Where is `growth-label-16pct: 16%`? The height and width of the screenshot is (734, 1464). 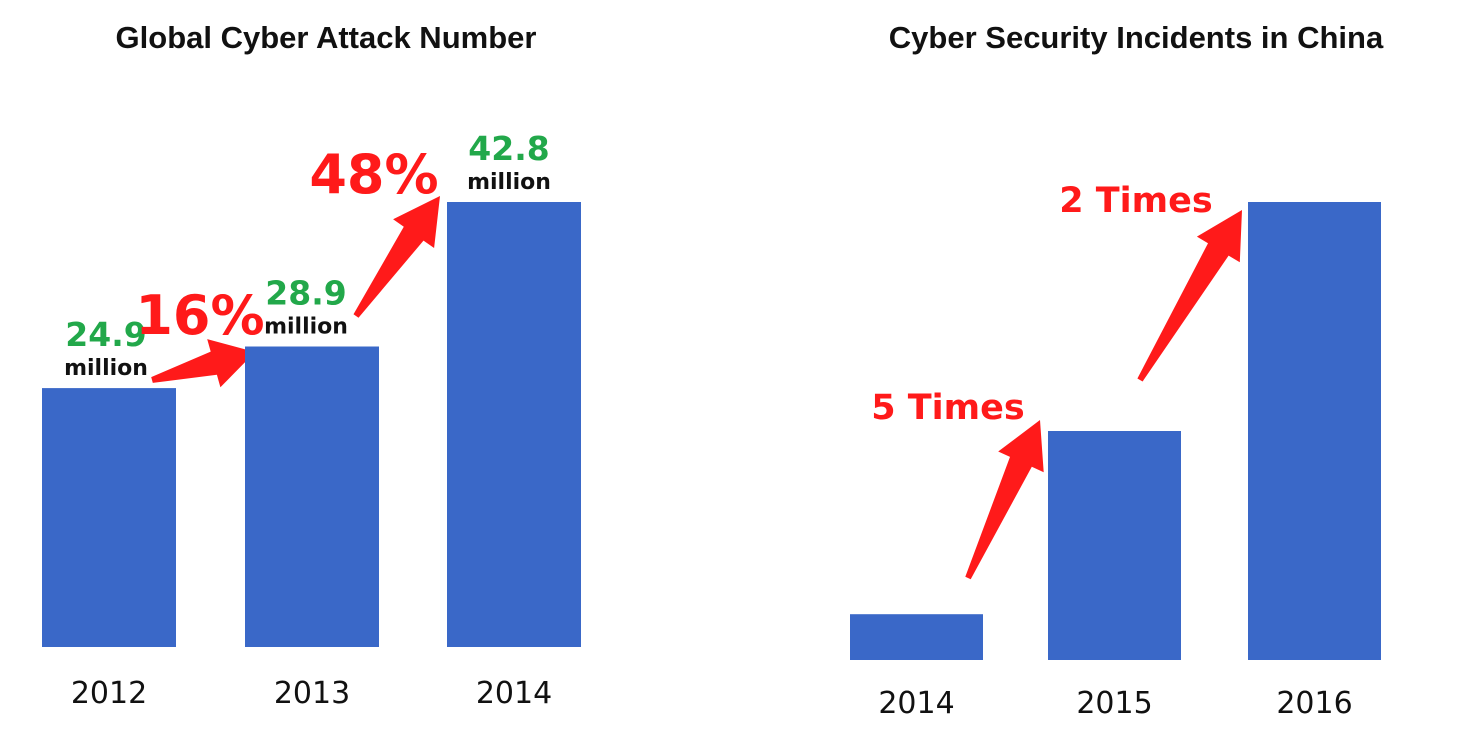
growth-label-16pct: 16% is located at coordinates (199, 315).